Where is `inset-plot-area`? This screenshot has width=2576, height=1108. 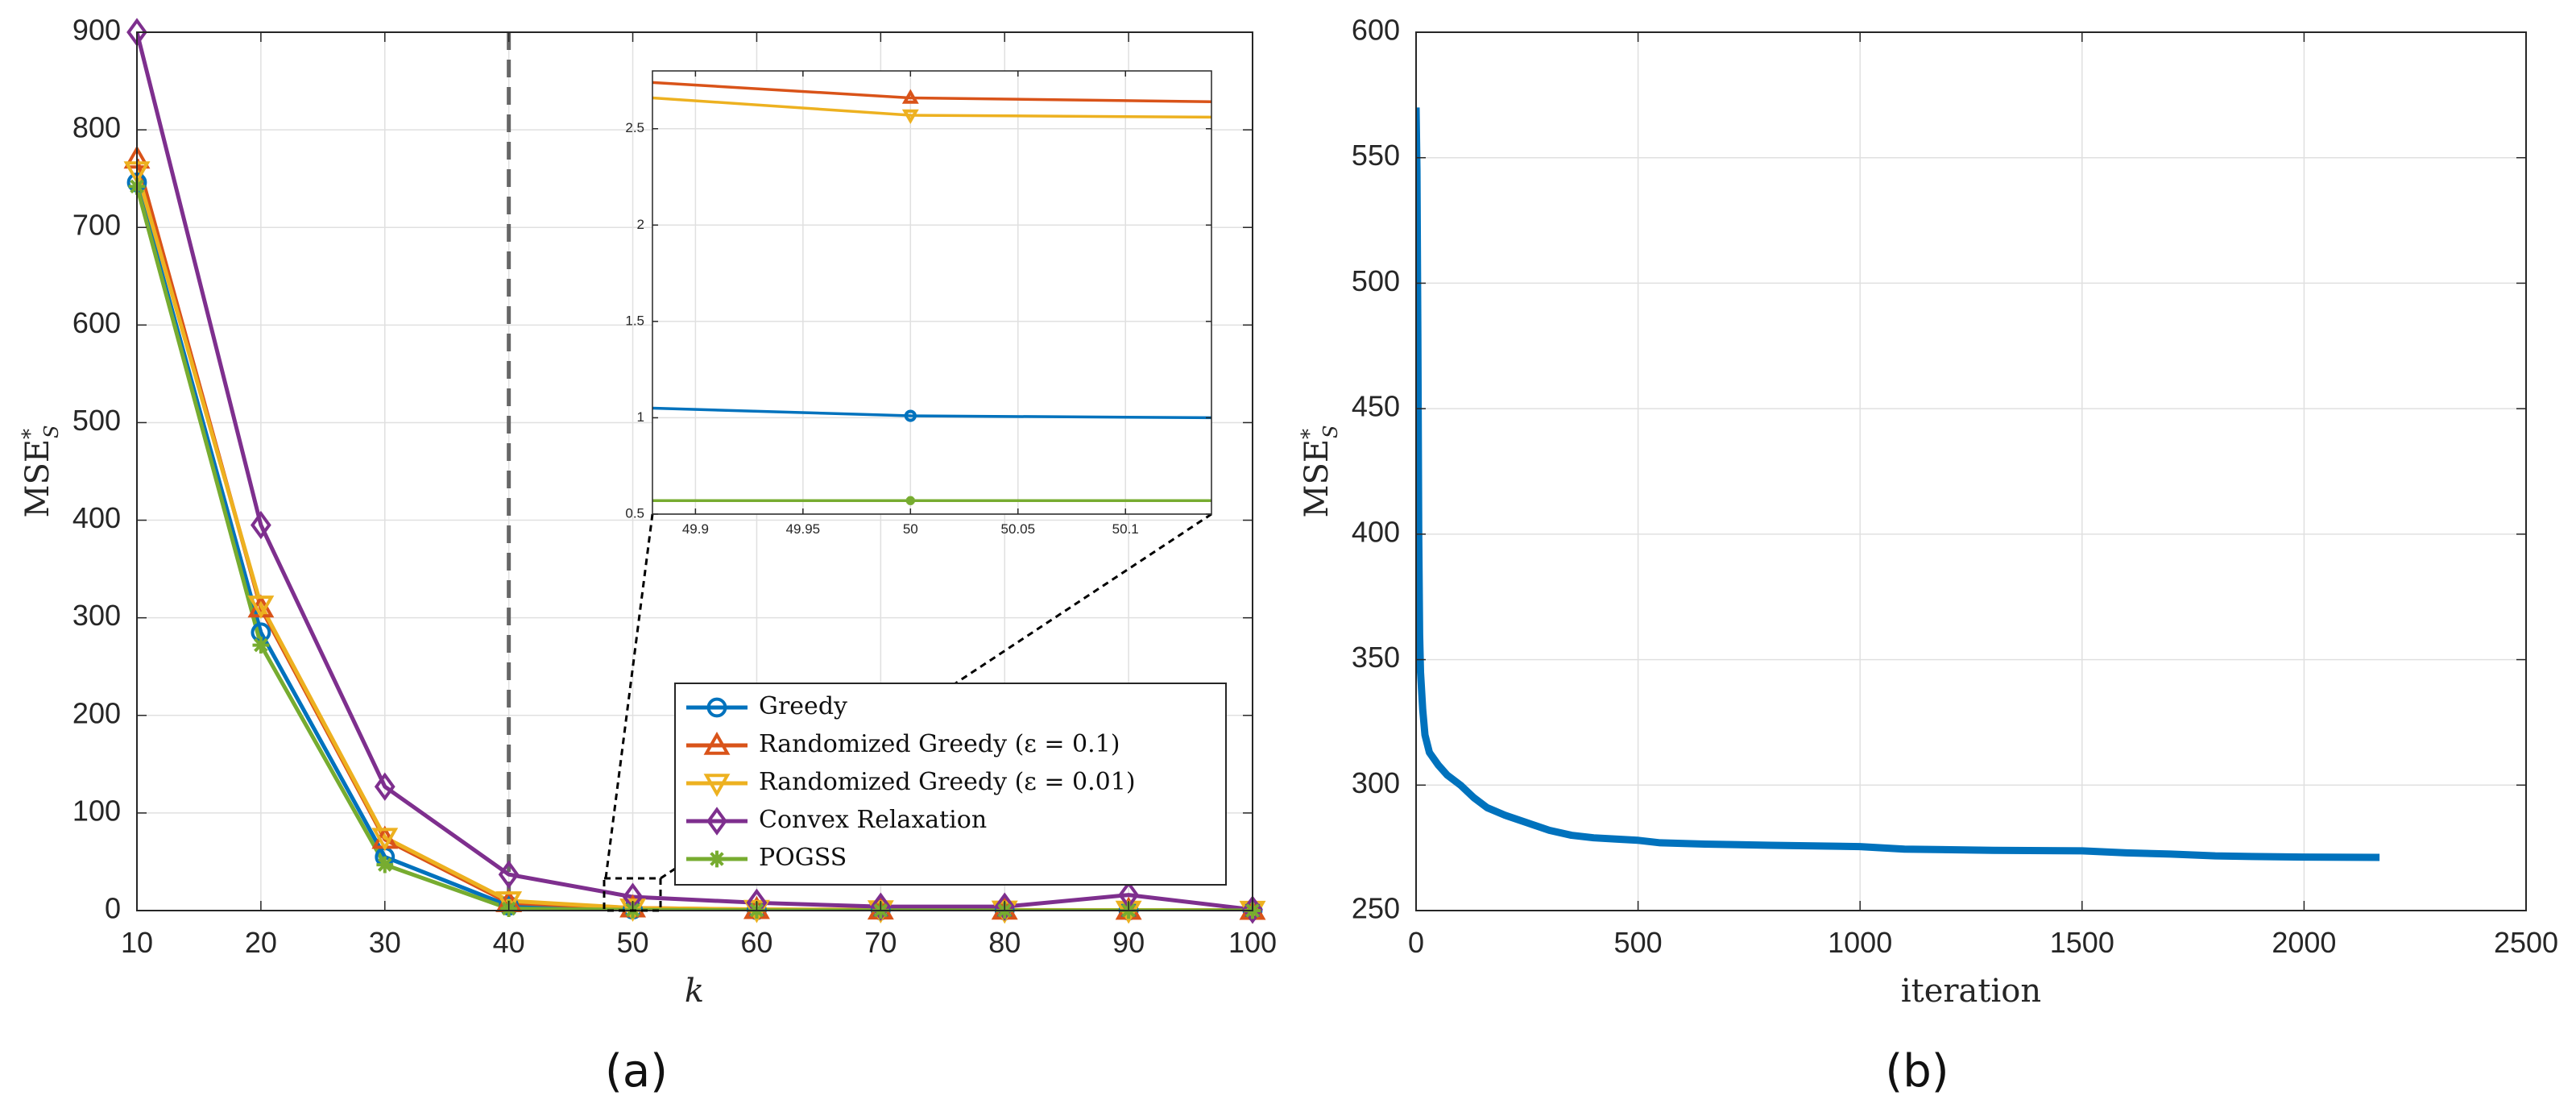 inset-plot-area is located at coordinates (931, 292).